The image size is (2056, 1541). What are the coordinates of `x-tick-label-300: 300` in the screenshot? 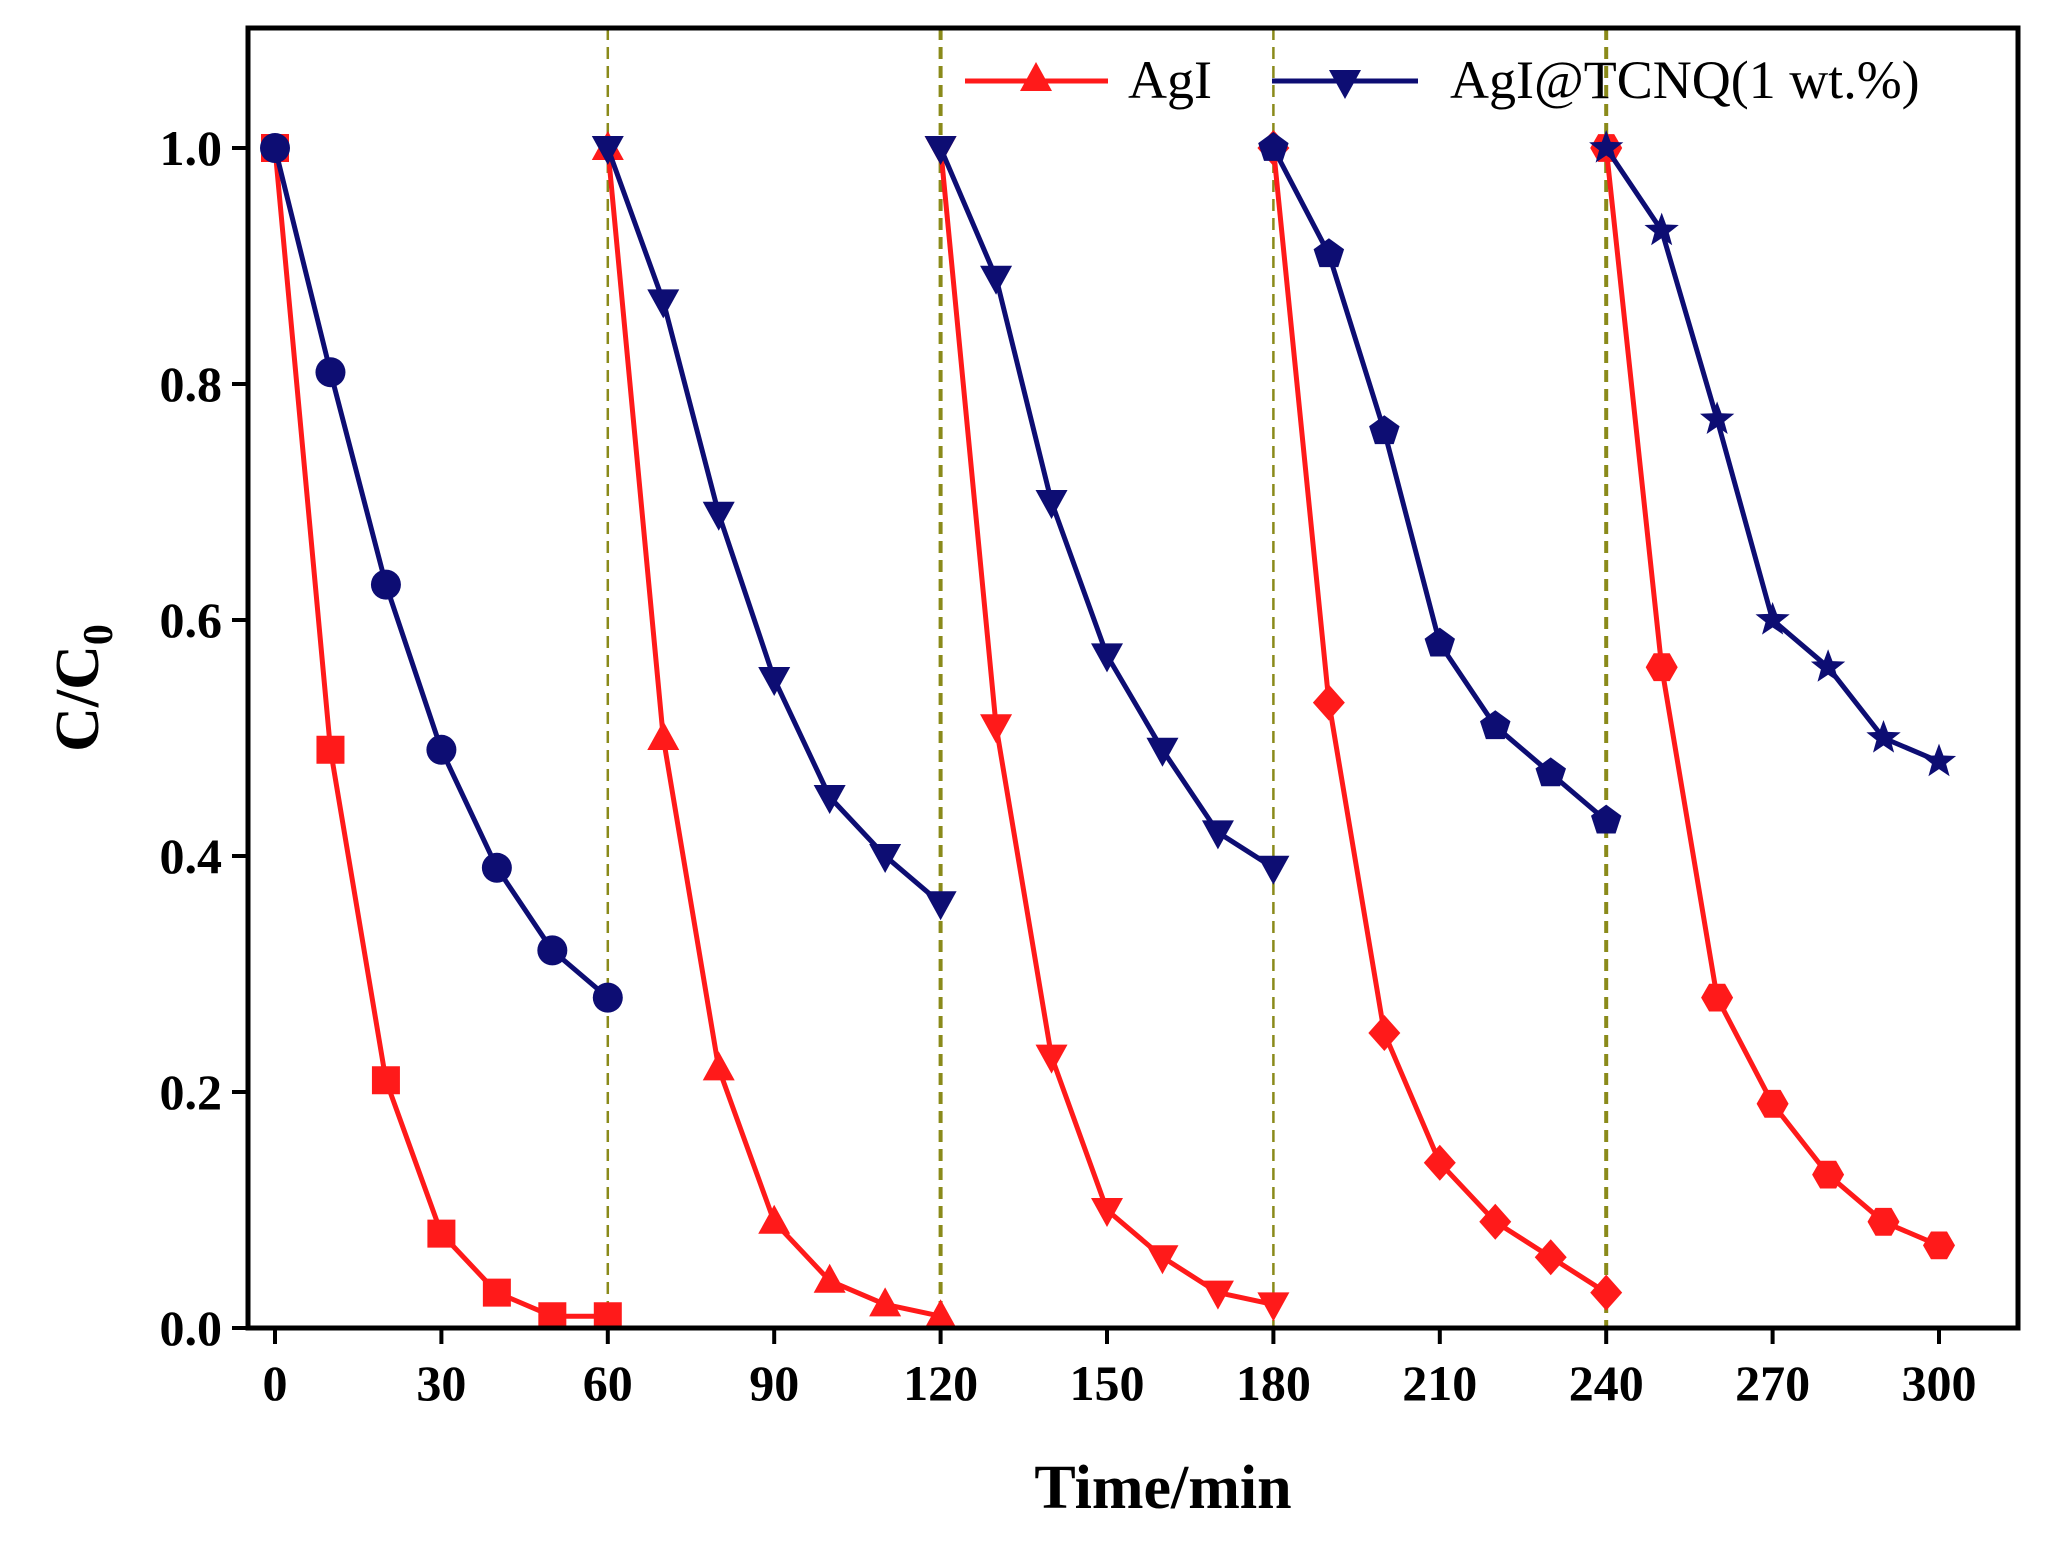 It's located at (1939, 1383).